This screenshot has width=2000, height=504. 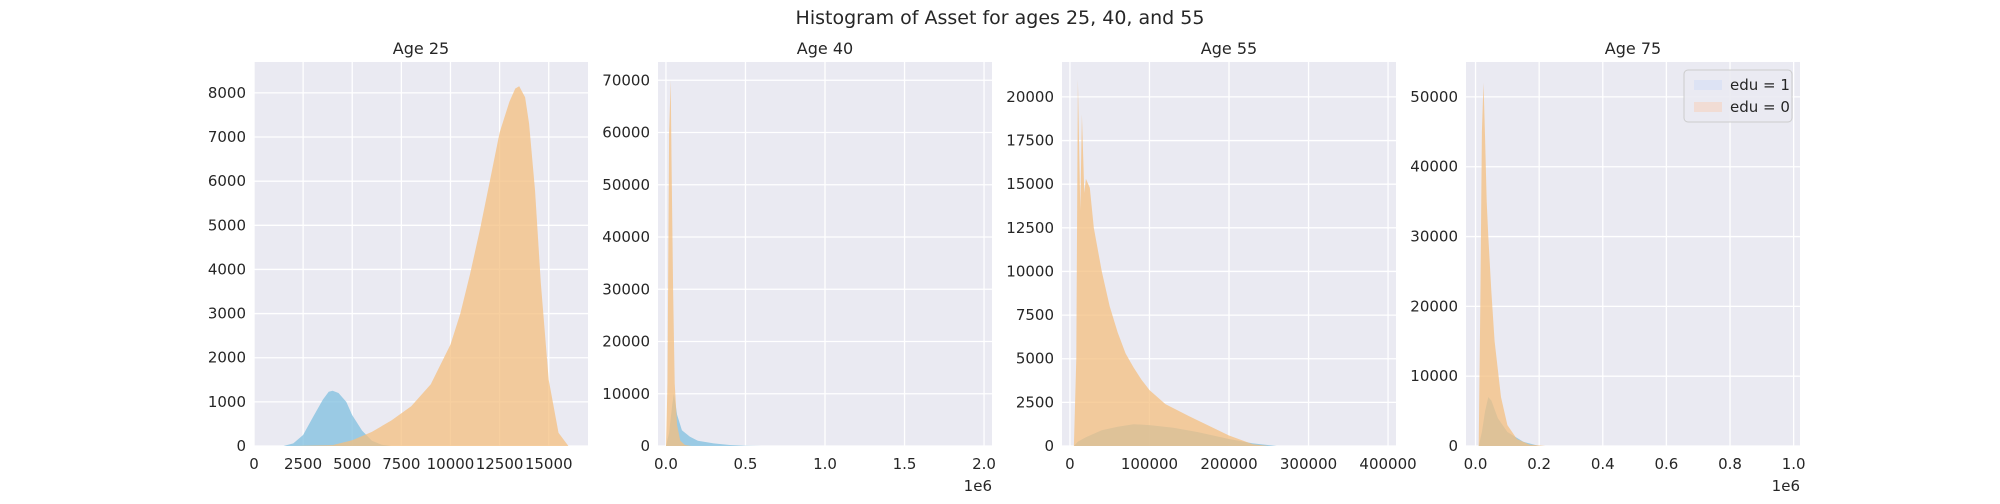 What do you see at coordinates (905, 464) in the screenshot?
I see `x-tick-label: 1.5` at bounding box center [905, 464].